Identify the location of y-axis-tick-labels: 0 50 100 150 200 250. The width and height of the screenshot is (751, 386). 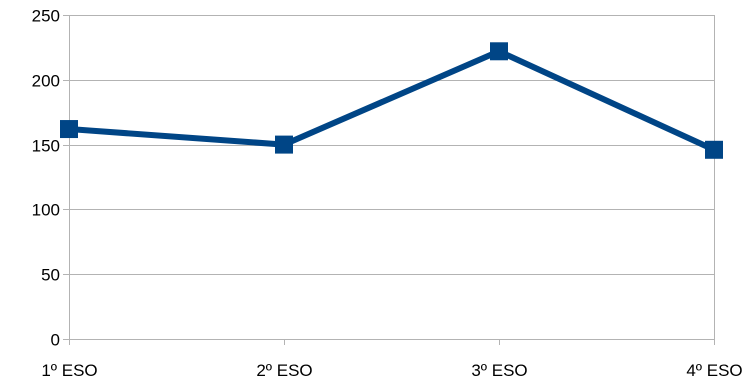
(46, 178).